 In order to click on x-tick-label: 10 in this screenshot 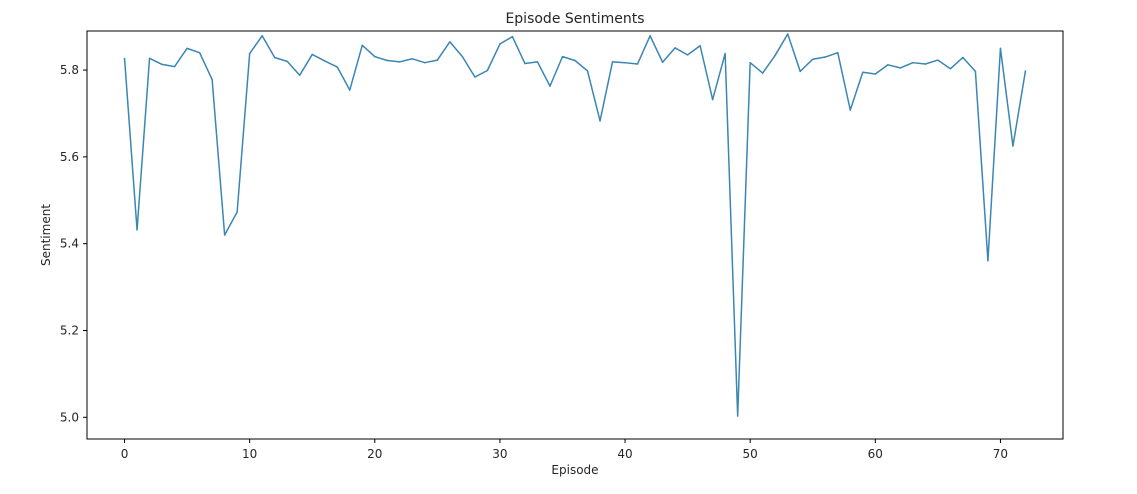, I will do `click(249, 454)`.